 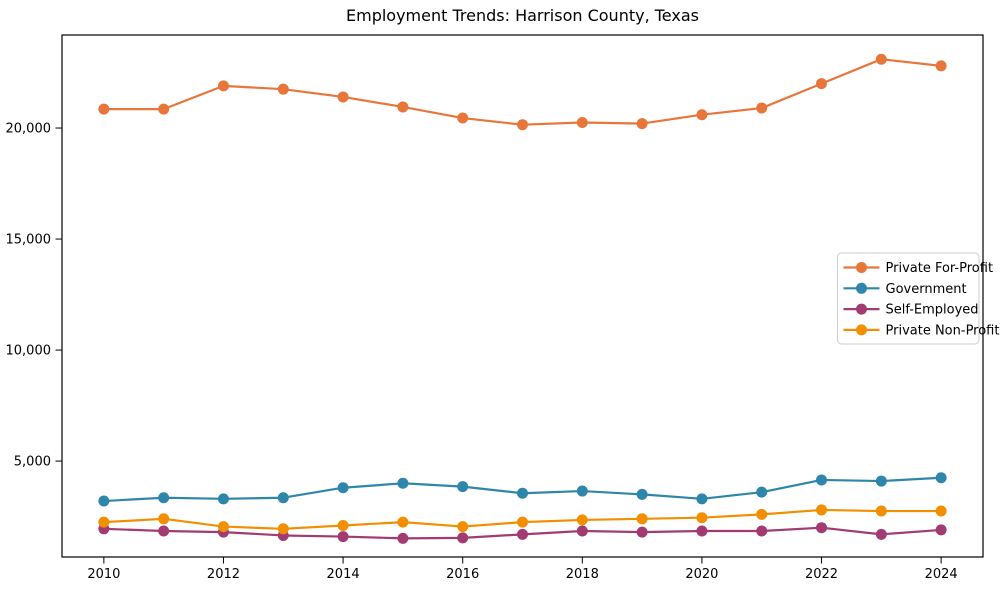 What do you see at coordinates (881, 59) in the screenshot?
I see `data-point-private-for-profit-2023` at bounding box center [881, 59].